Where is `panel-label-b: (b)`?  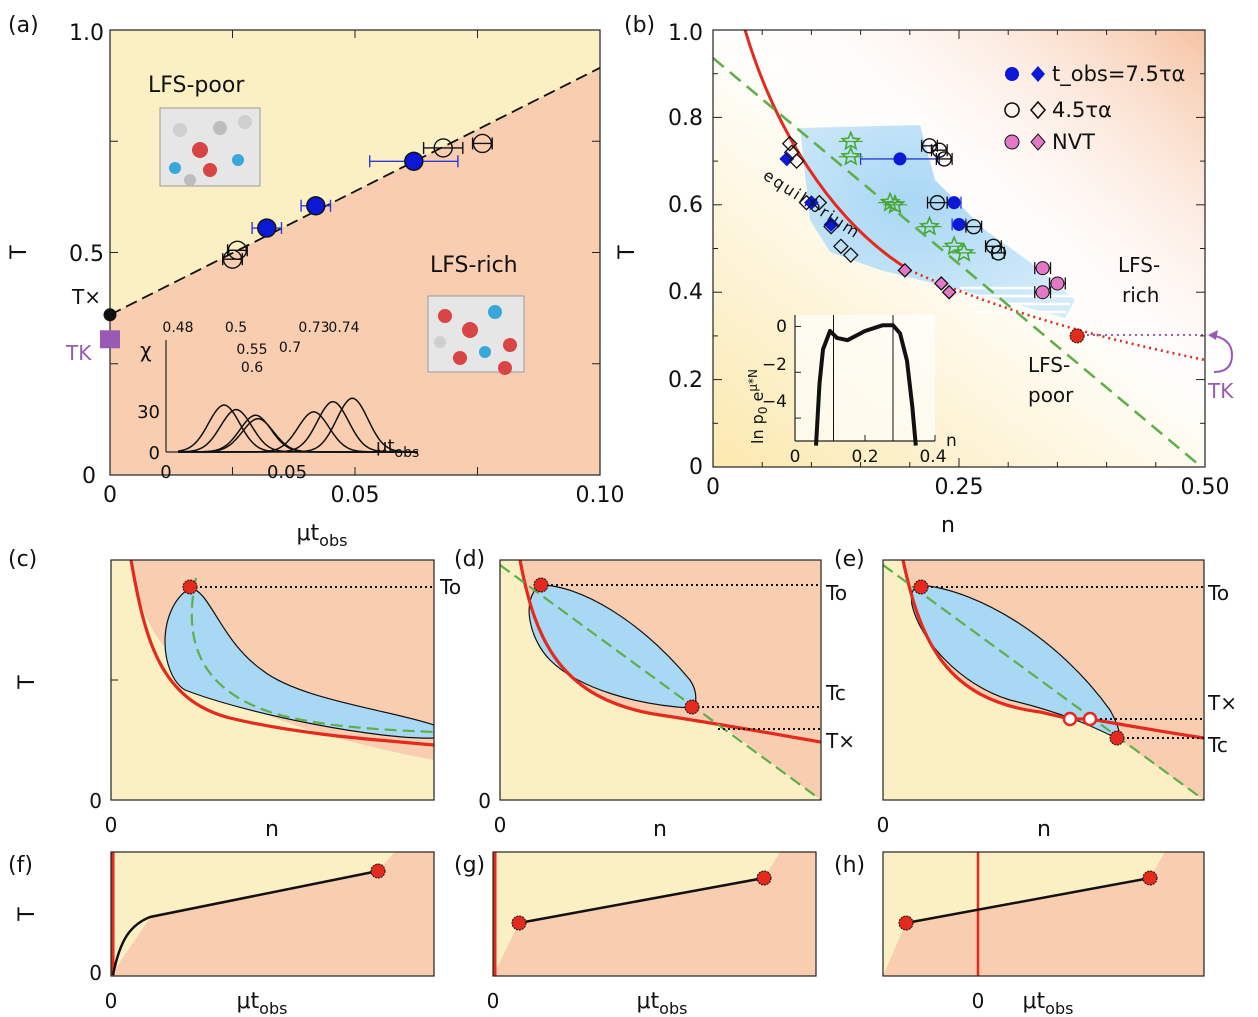
panel-label-b: (b) is located at coordinates (639, 25).